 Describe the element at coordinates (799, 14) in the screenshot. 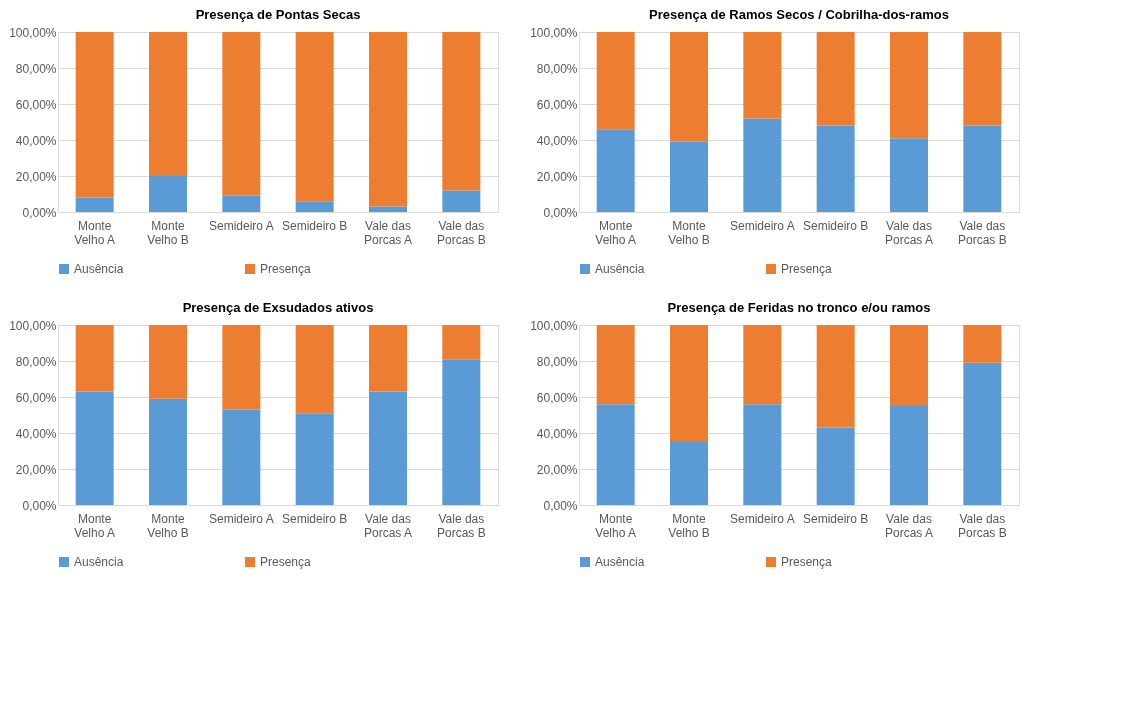

I see `chart-title: Presença de Ramos Secos / Cobrilha-dos-ramos` at that location.